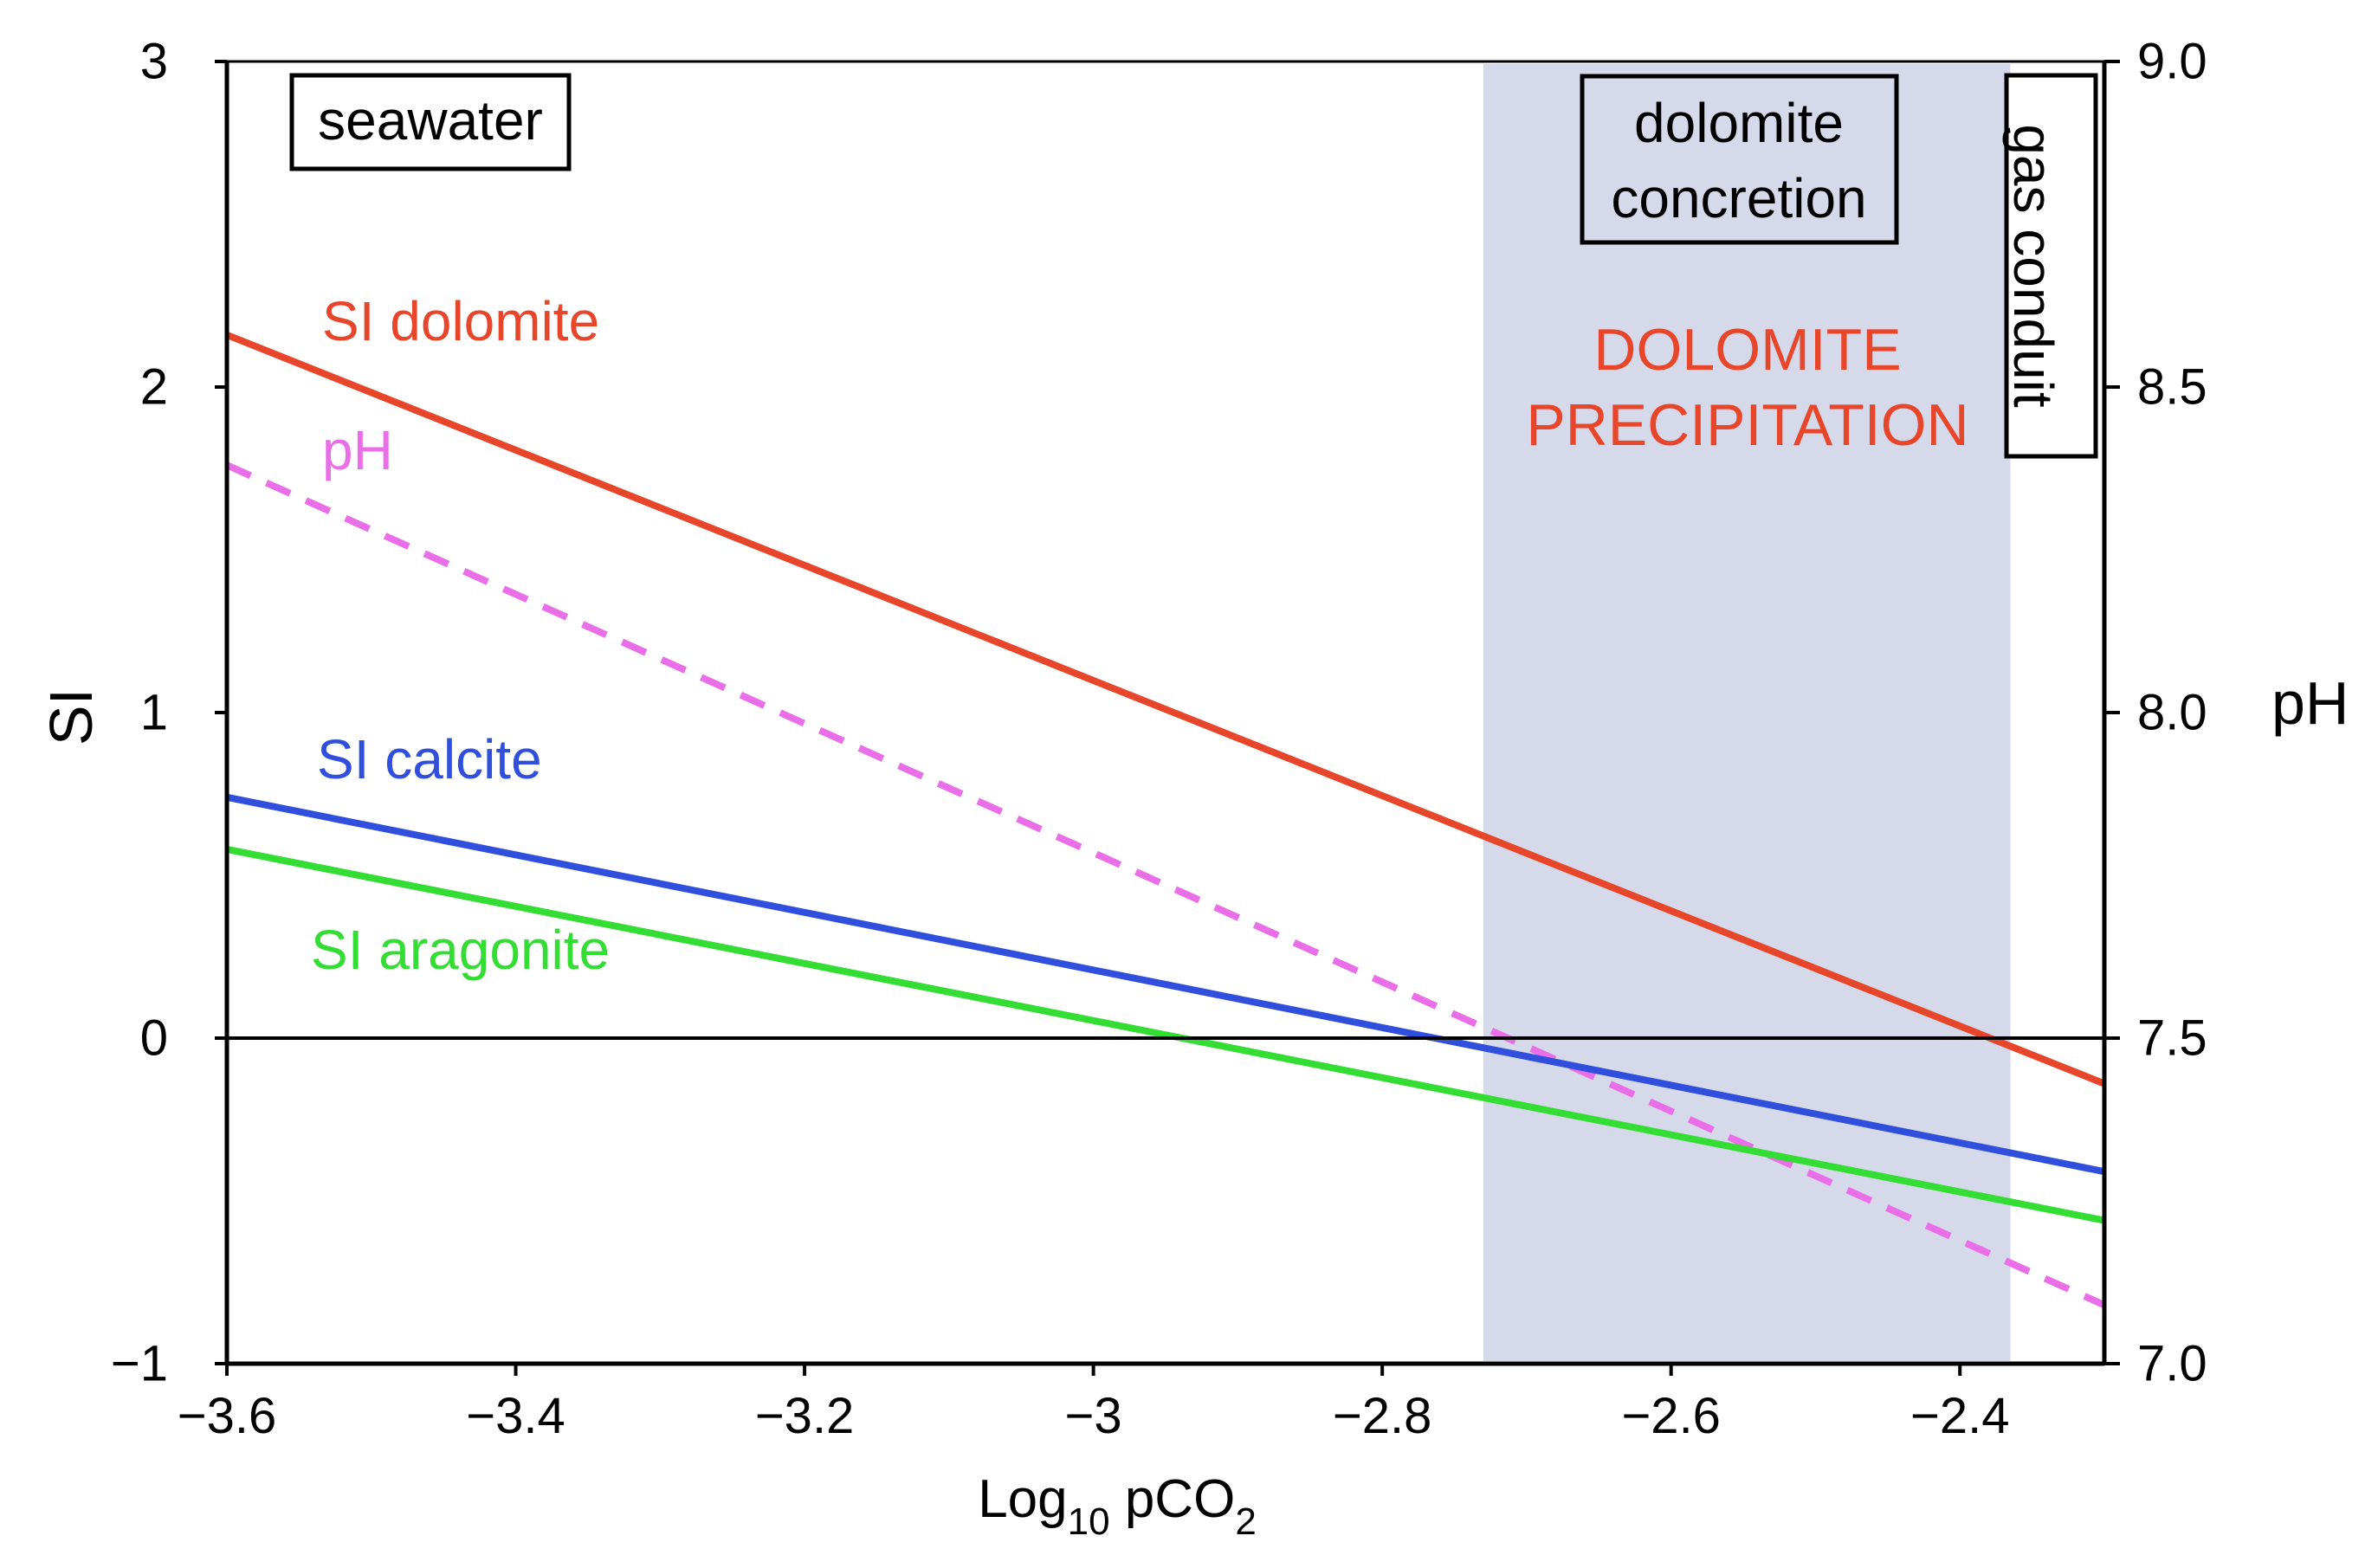 This screenshot has width=2378, height=1568. I want to click on y-tick-label: 1, so click(154, 713).